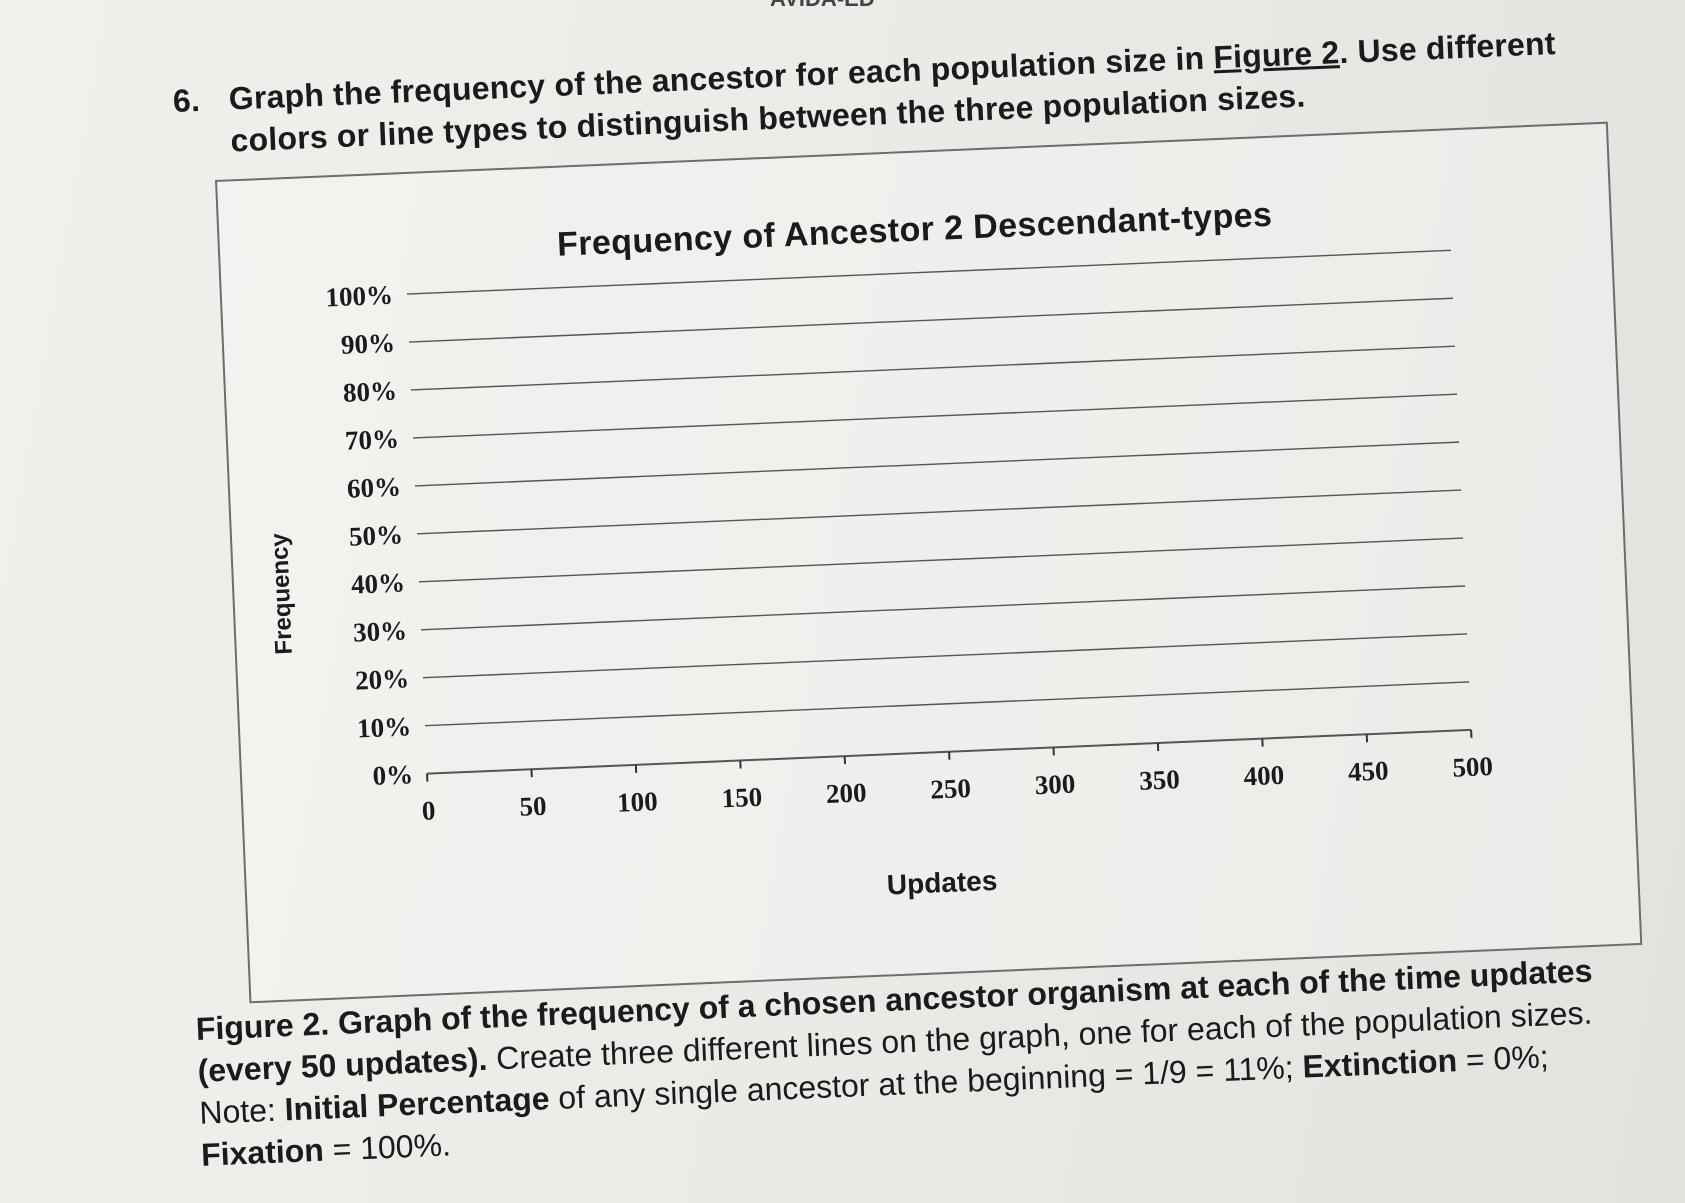 Image resolution: width=1685 pixels, height=1203 pixels. What do you see at coordinates (367, 344) in the screenshot?
I see `y-tick-label: 90%` at bounding box center [367, 344].